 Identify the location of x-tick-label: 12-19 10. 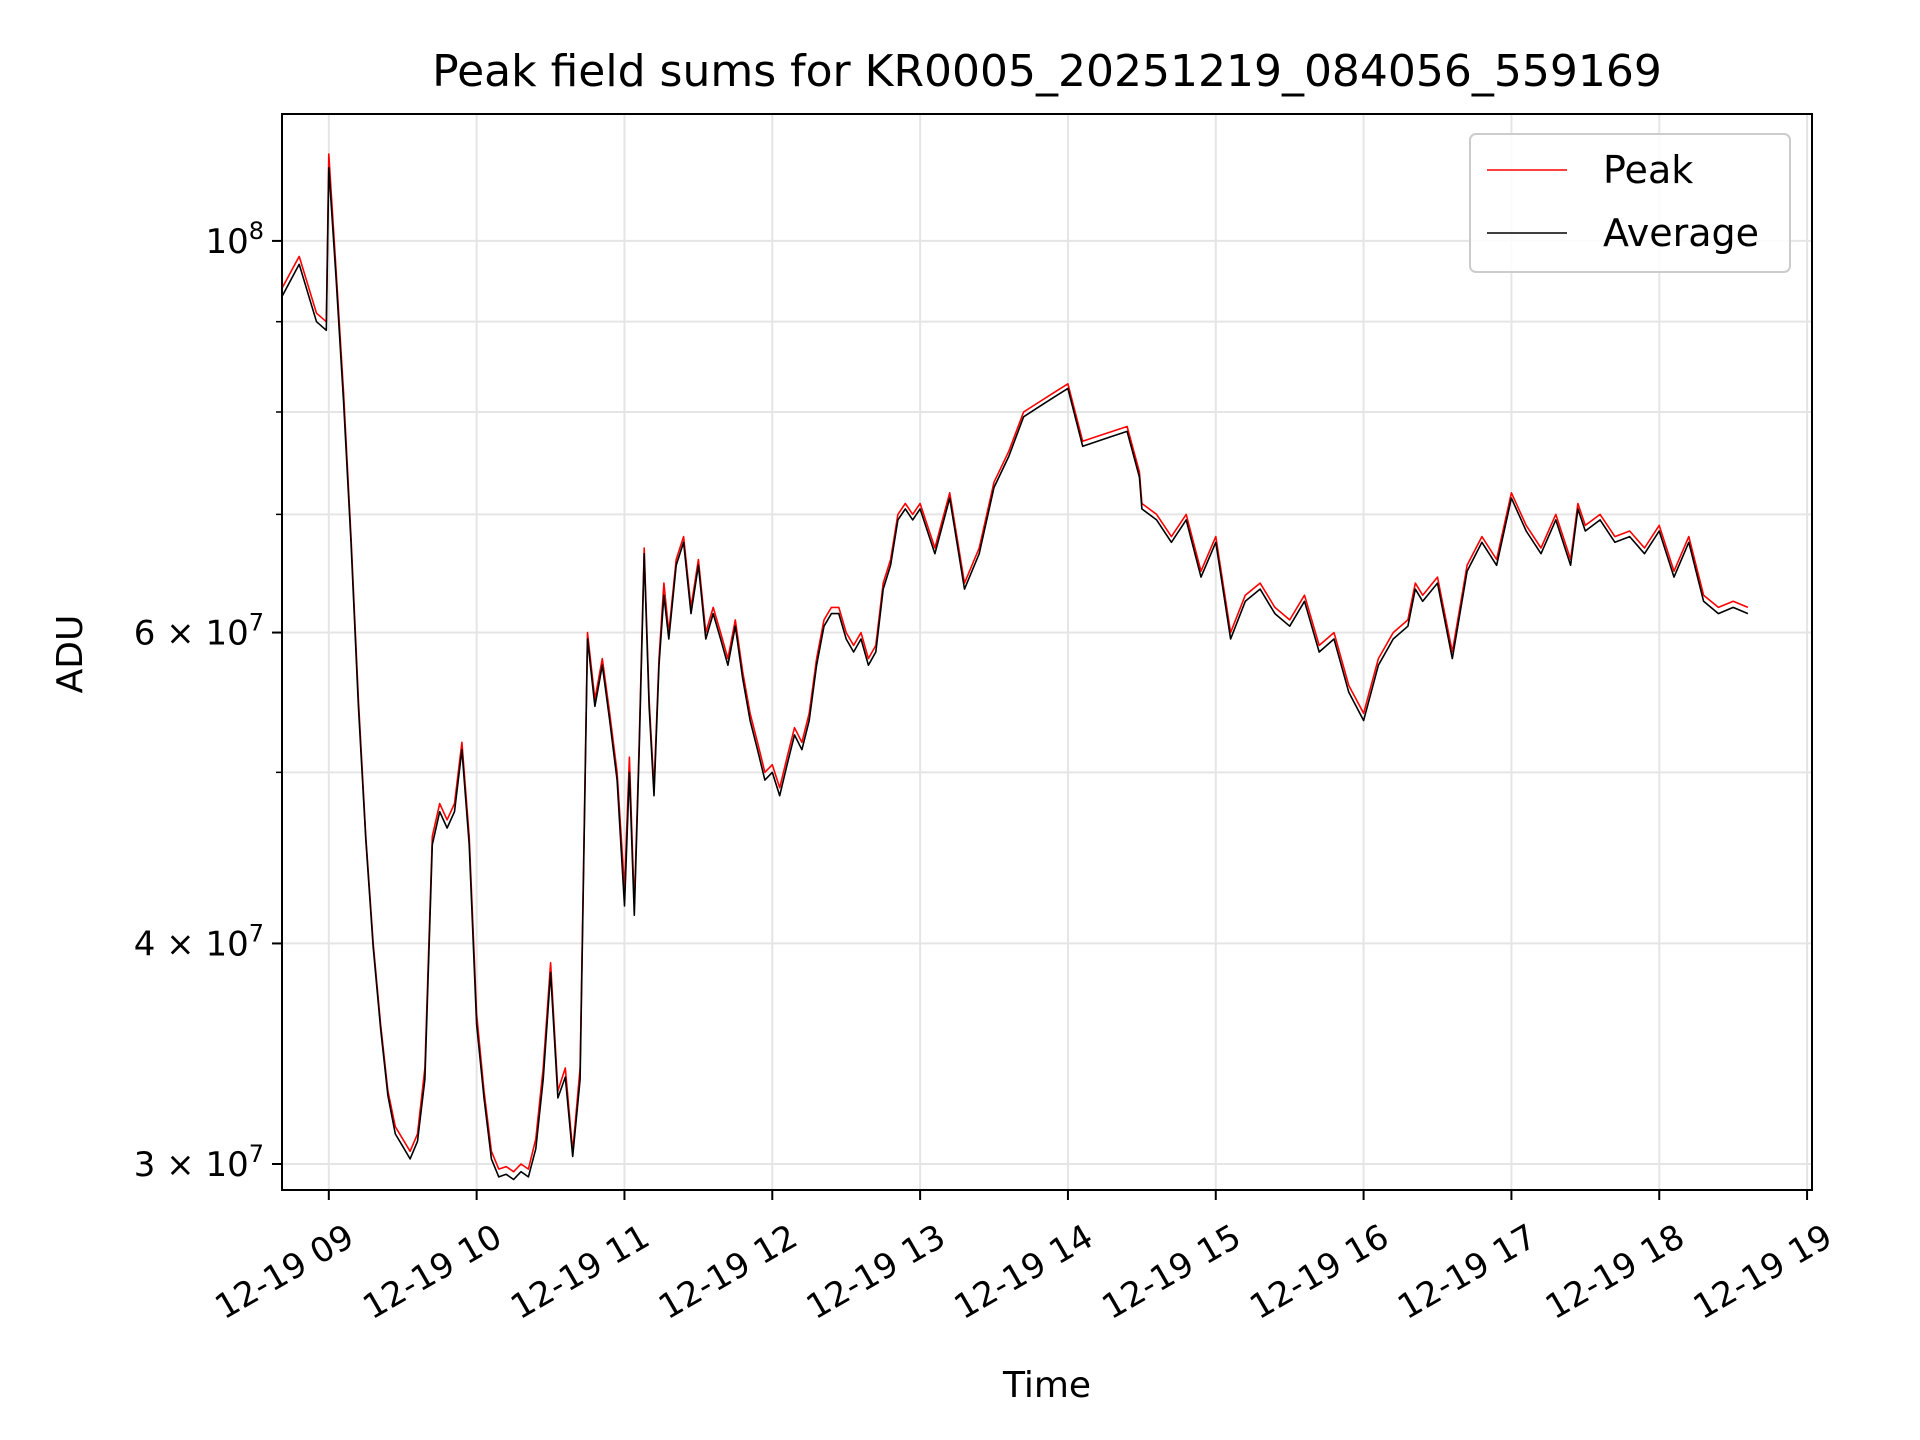
(432, 1272).